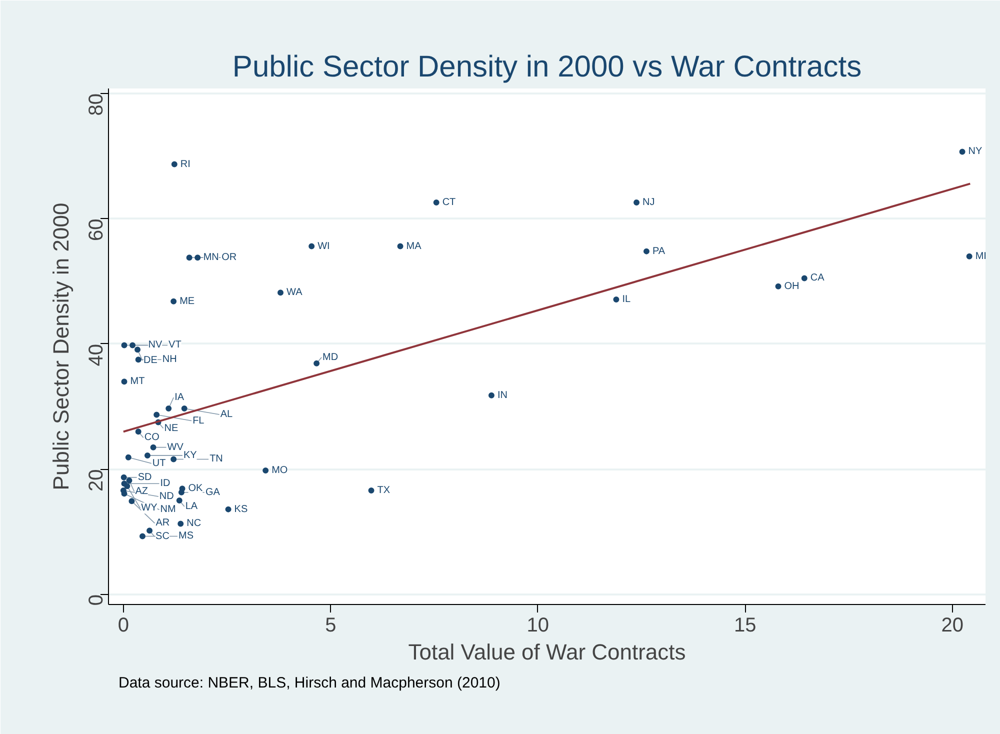 This screenshot has width=1000, height=734. I want to click on annotation: WV, so click(175, 447).